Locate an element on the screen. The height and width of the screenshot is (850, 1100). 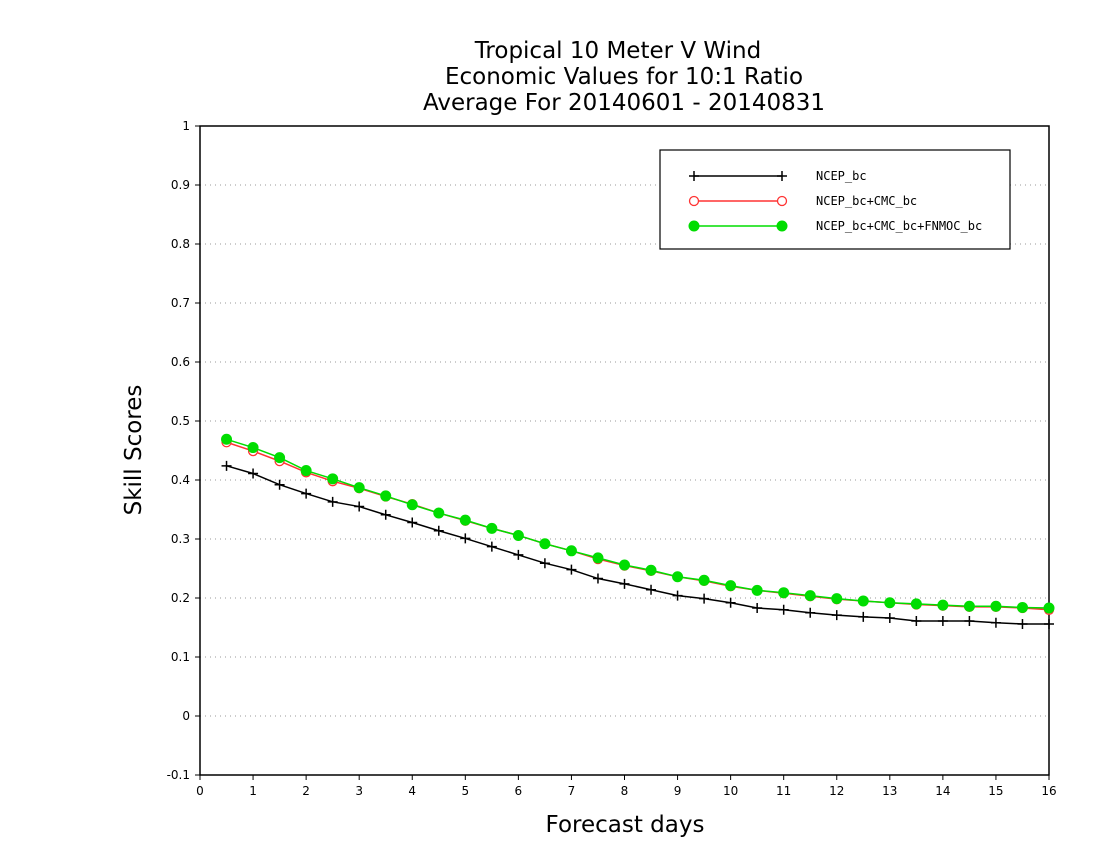
x-tick-label: 3 is located at coordinates (359, 791).